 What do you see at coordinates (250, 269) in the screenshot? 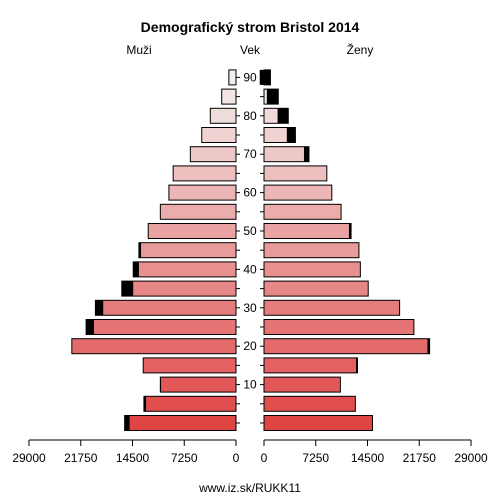
I see `age-tick-label: 40` at bounding box center [250, 269].